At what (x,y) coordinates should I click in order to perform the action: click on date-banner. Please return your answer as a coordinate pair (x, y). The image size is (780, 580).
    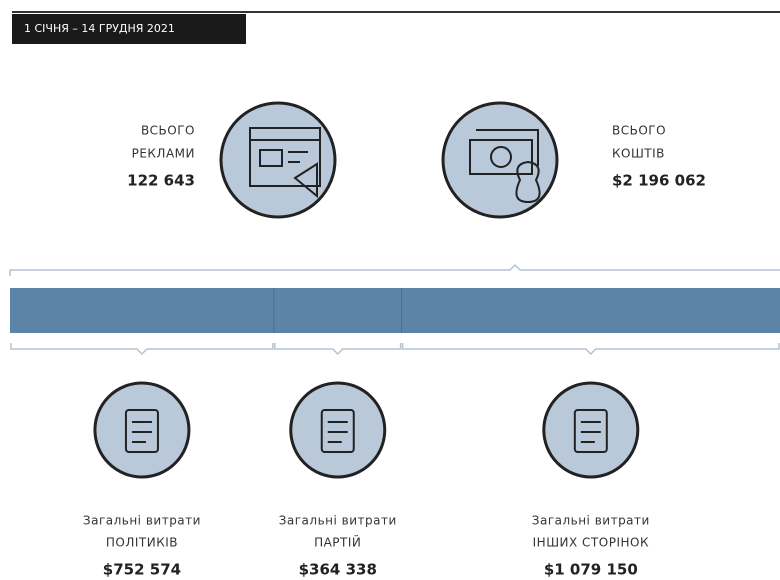
    Looking at the image, I should click on (129, 29).